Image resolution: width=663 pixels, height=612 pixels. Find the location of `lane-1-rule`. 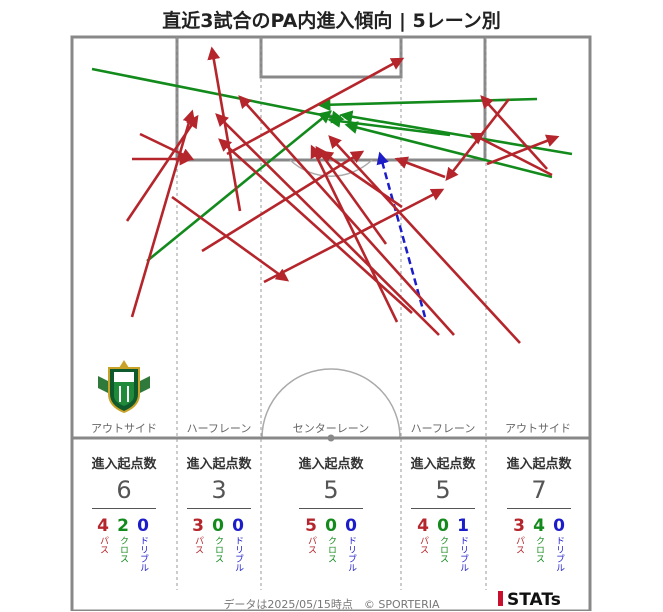

lane-1-rule is located at coordinates (124, 508).